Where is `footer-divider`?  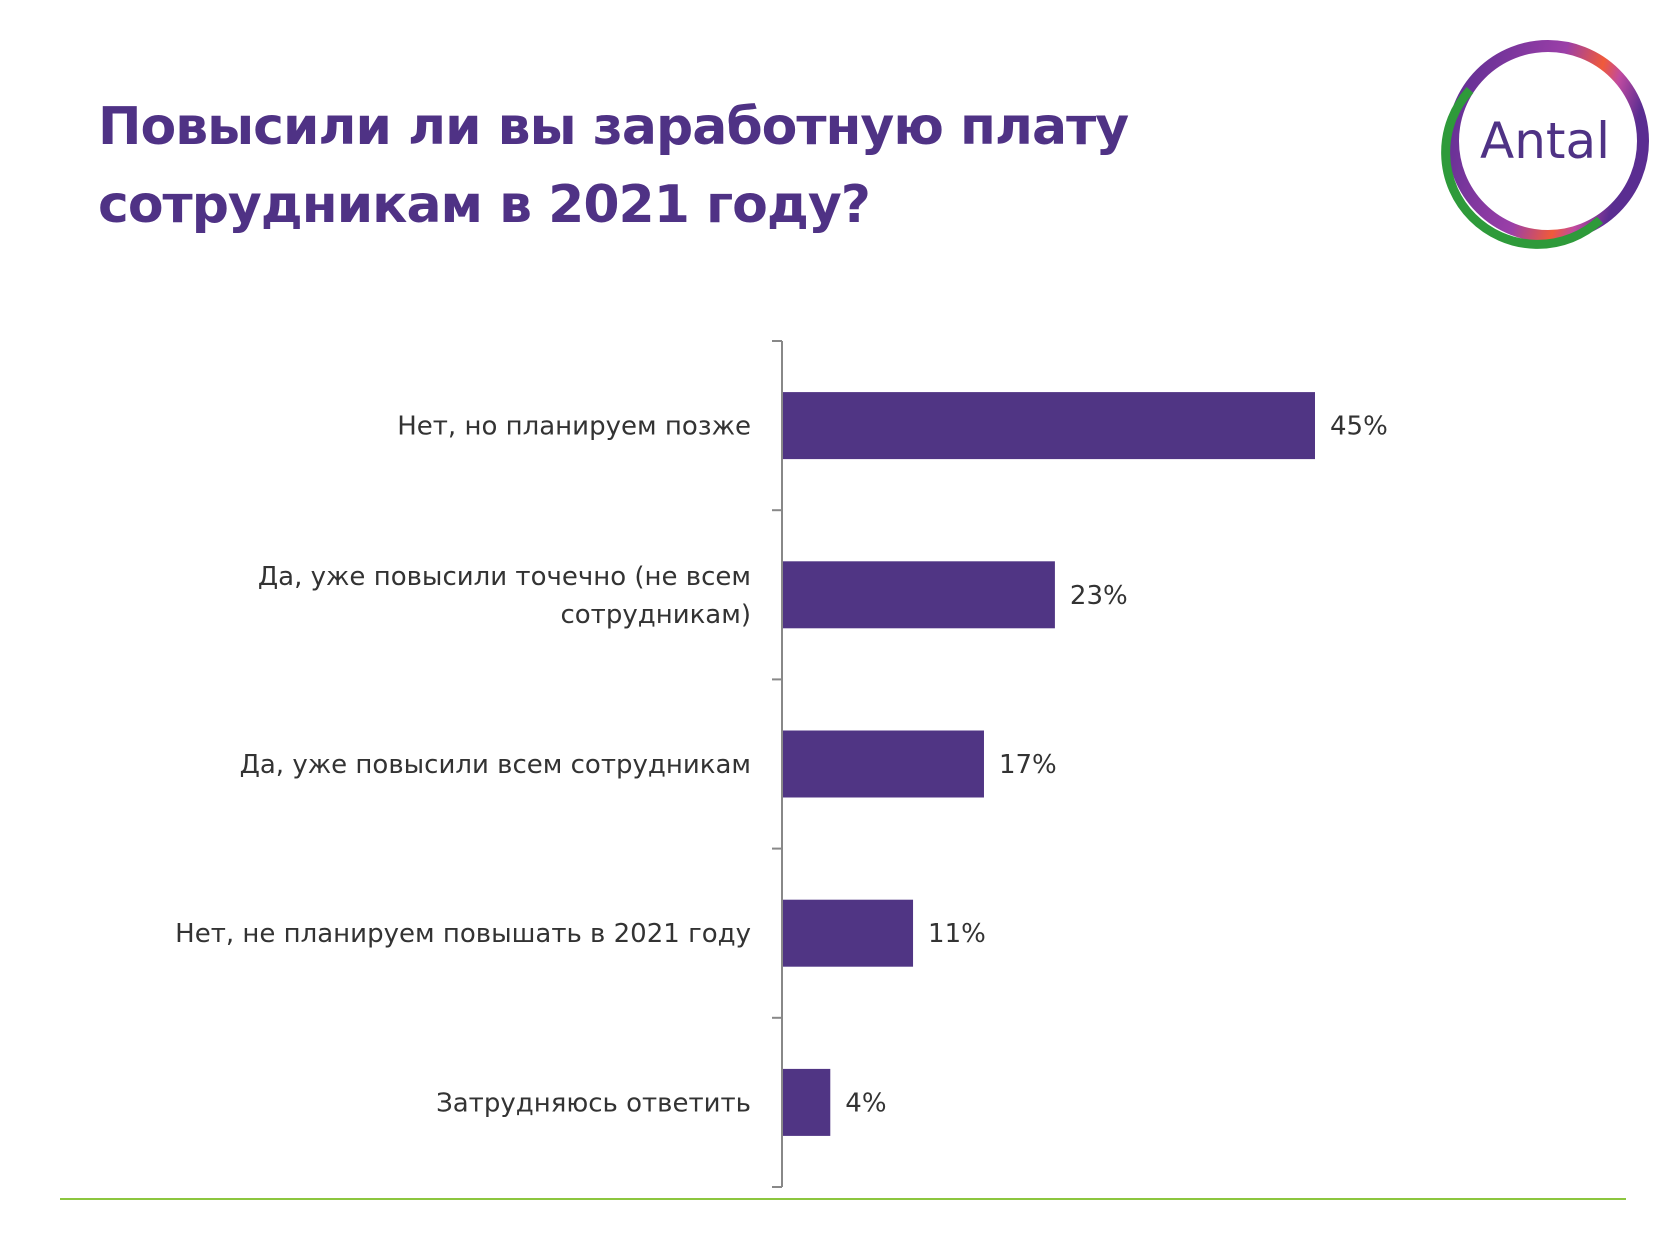 footer-divider is located at coordinates (843, 1199).